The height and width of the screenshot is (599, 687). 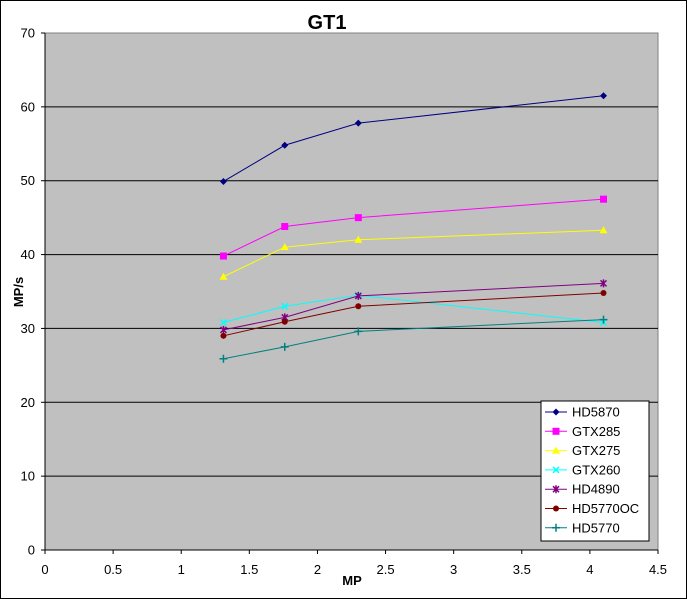 I want to click on series-line-gtx275, so click(x=413, y=253).